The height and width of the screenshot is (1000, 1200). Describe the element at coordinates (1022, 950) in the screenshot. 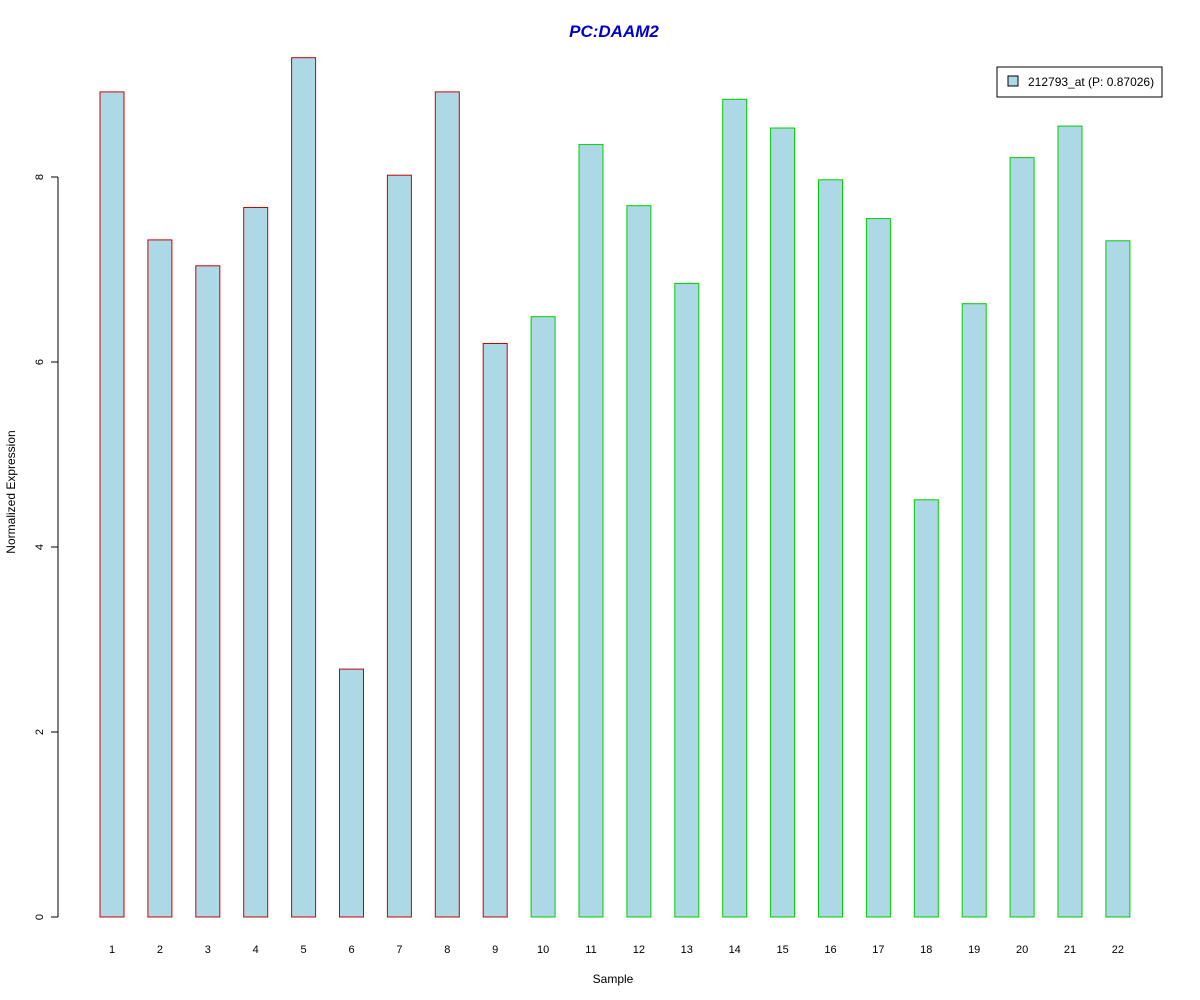

I see `x-tick-label: 20` at that location.